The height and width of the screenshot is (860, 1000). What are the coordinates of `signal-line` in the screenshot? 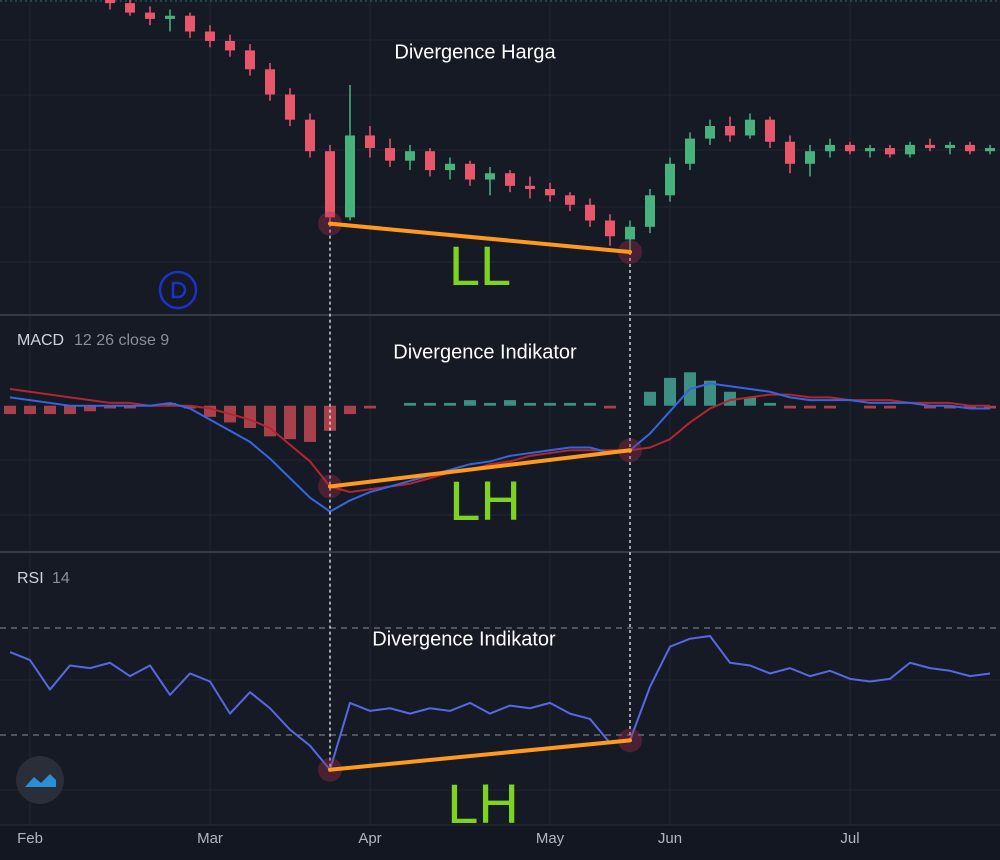 It's located at (499, 441).